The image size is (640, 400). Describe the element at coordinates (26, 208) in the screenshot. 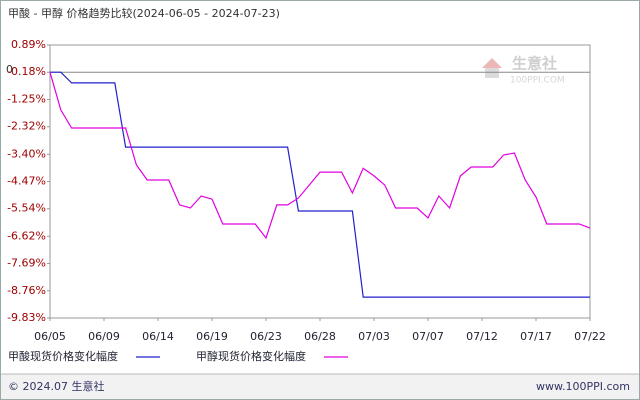

I see `y-tick-label: -5.54%` at that location.